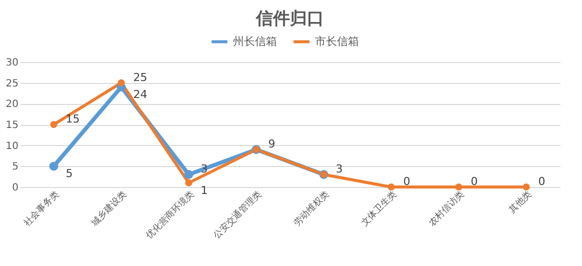 This screenshot has height=266, width=582. Describe the element at coordinates (15, 188) in the screenshot. I see `y-tick-label: 0` at that location.